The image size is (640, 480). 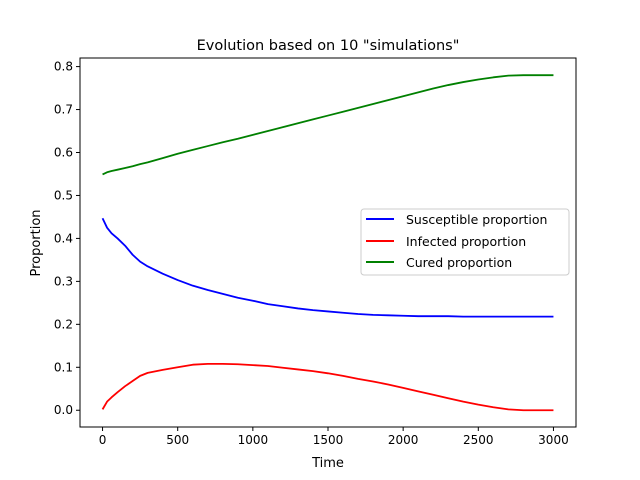 I want to click on x-tick-label: 1000, so click(x=253, y=440).